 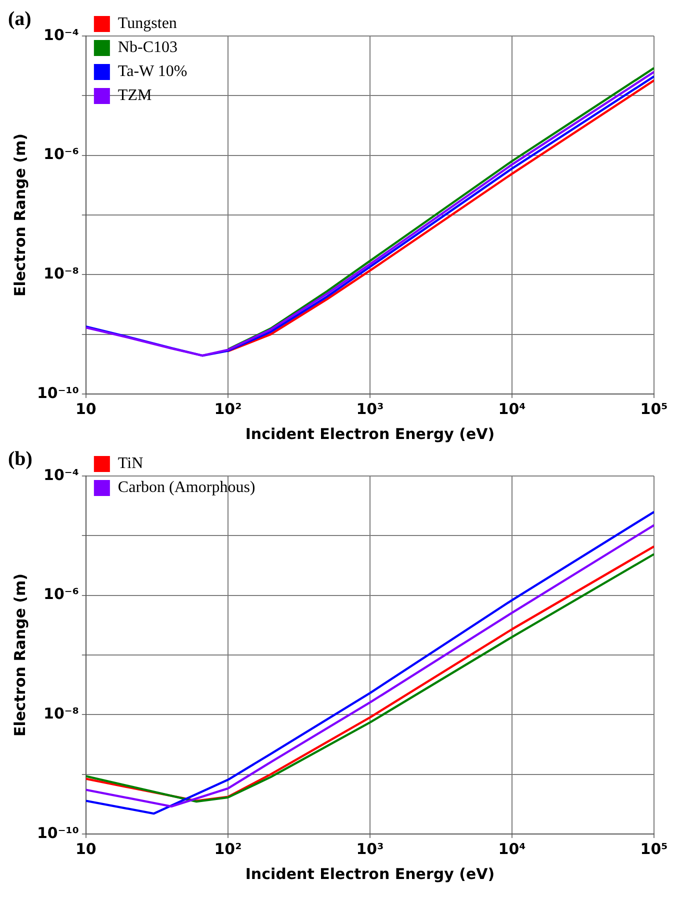 I want to click on legend-label: Nb-C103, so click(x=148, y=47).